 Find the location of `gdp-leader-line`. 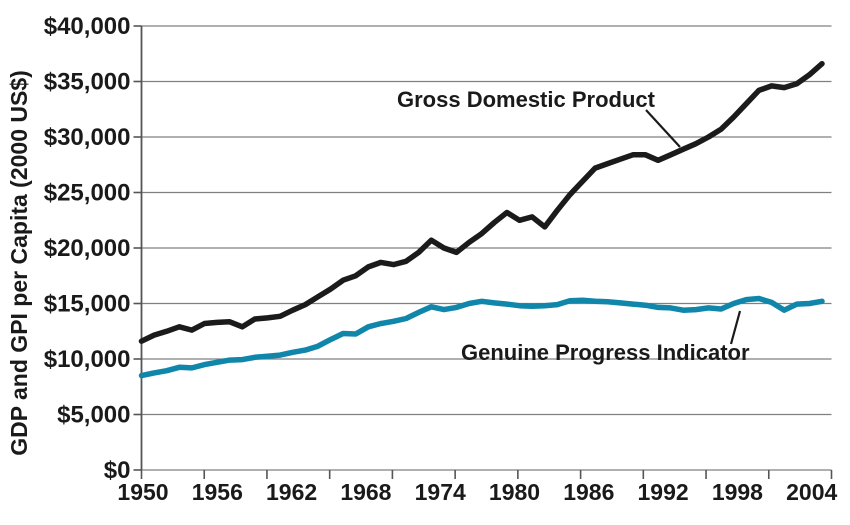

gdp-leader-line is located at coordinates (663, 128).